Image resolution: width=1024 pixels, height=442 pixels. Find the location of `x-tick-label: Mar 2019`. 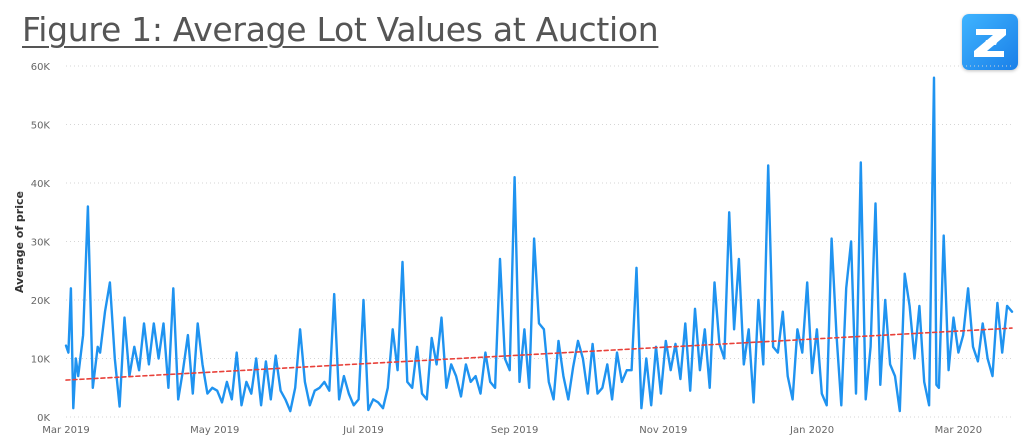

x-tick-label: Mar 2019 is located at coordinates (66, 430).